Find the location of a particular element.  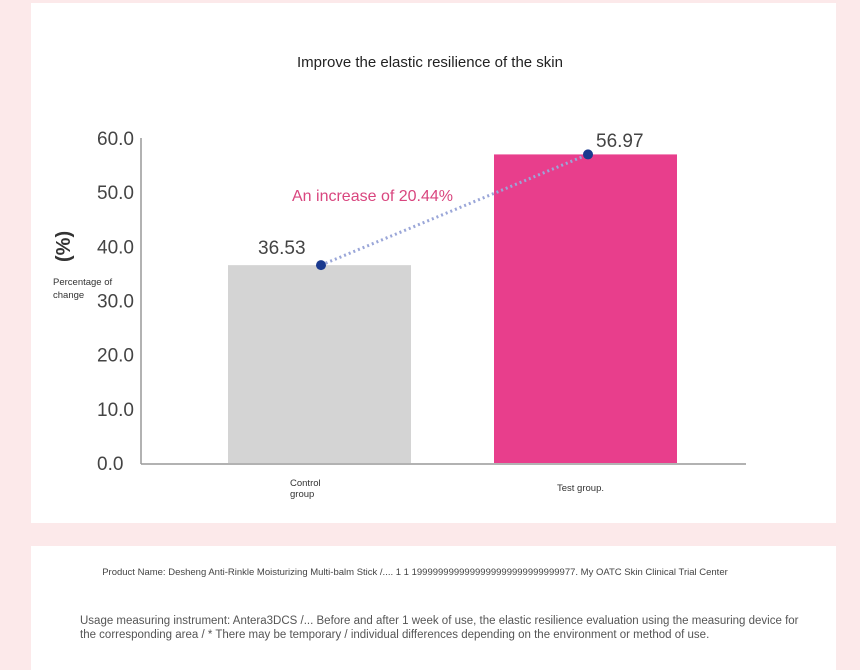

y-axis-label: Percentage of change is located at coordinates (83, 289).